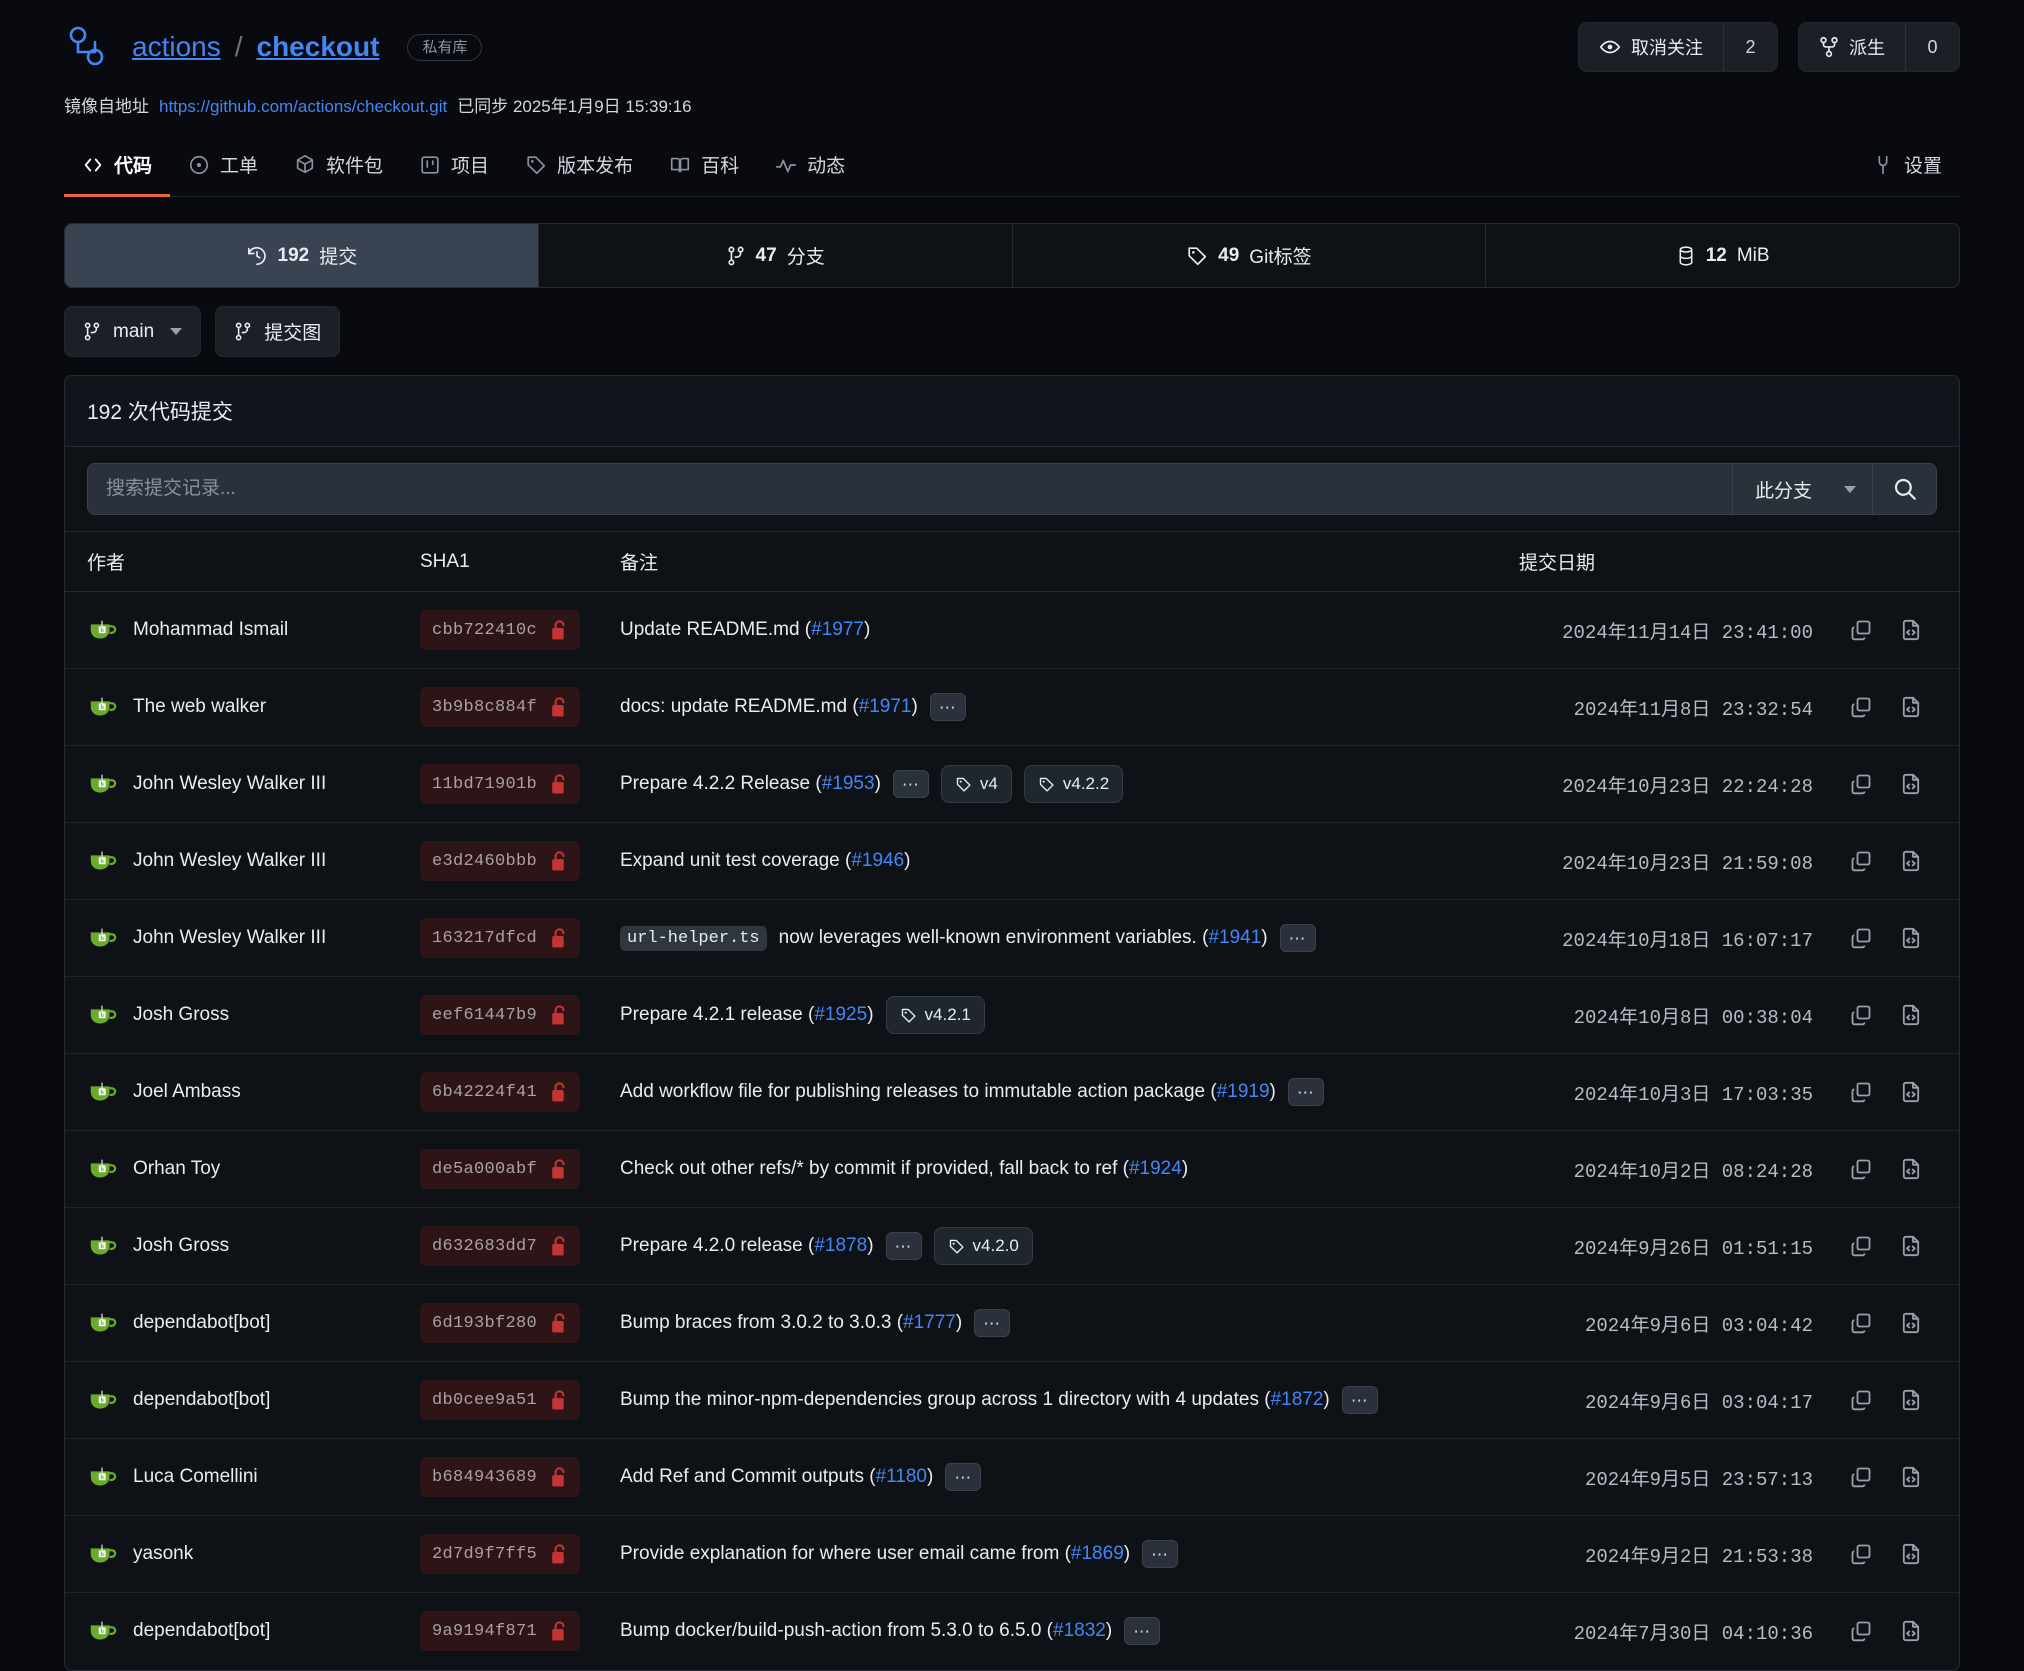  I want to click on breadcrumb-repo: checkout, so click(318, 46).